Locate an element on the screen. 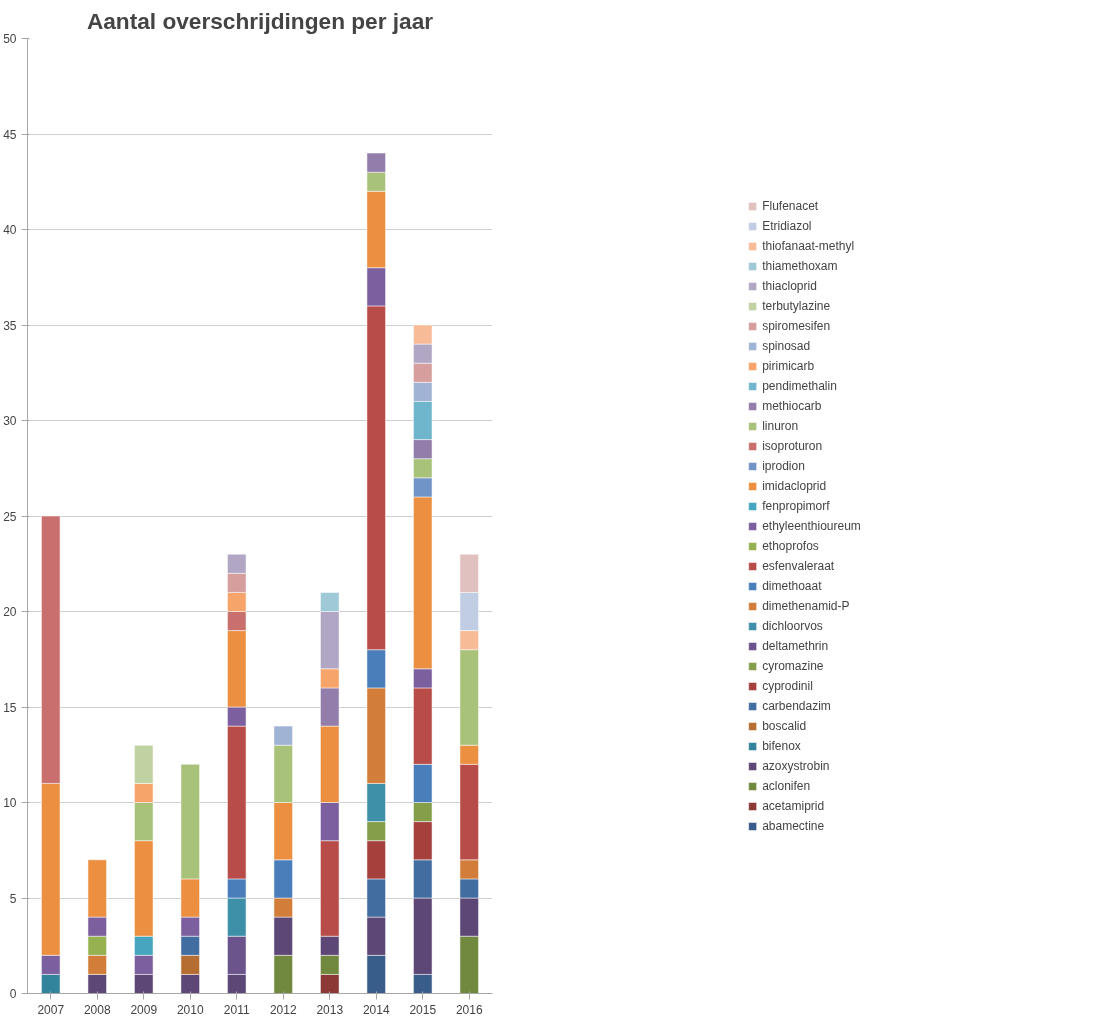 This screenshot has width=1116, height=1016. legend-label: dimethoaat is located at coordinates (792, 585).